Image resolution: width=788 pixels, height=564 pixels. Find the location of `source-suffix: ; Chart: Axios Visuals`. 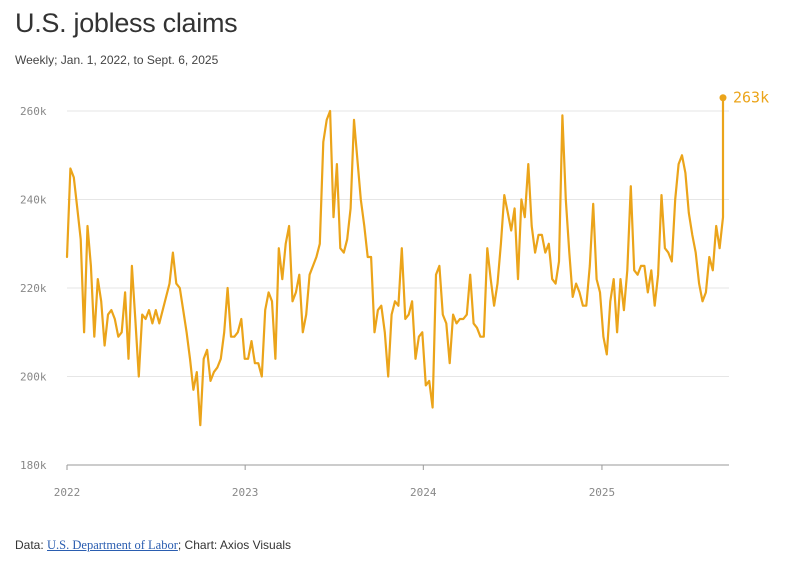

source-suffix: ; Chart: Axios Visuals is located at coordinates (234, 545).